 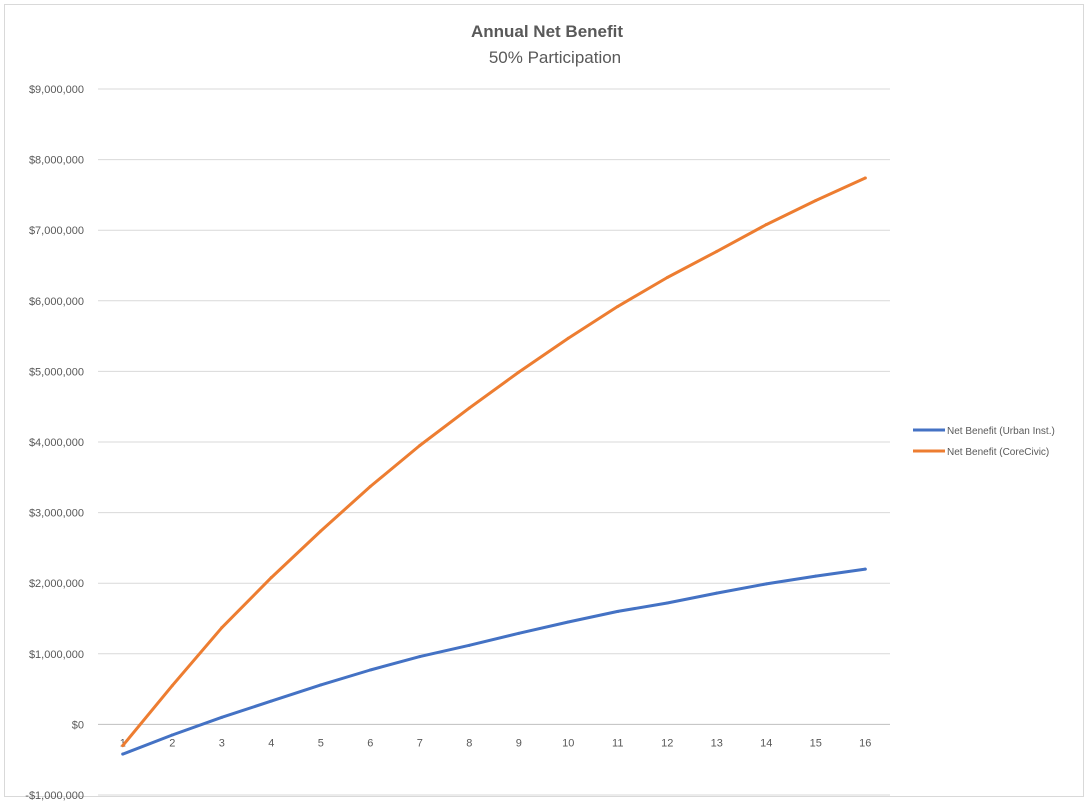 What do you see at coordinates (469, 743) in the screenshot?
I see `x-tick-label: 8` at bounding box center [469, 743].